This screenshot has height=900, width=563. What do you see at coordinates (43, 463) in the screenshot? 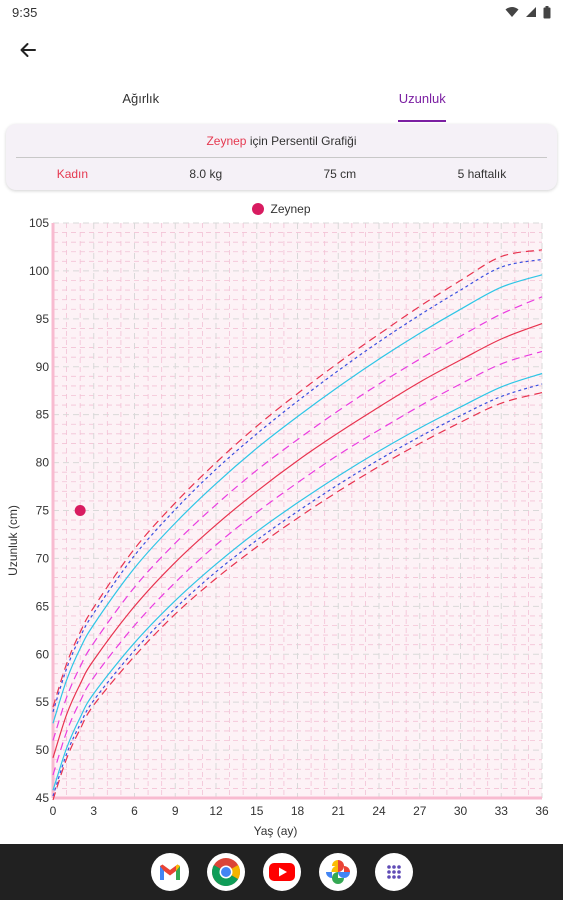
I see `y-tick-label: 80` at bounding box center [43, 463].